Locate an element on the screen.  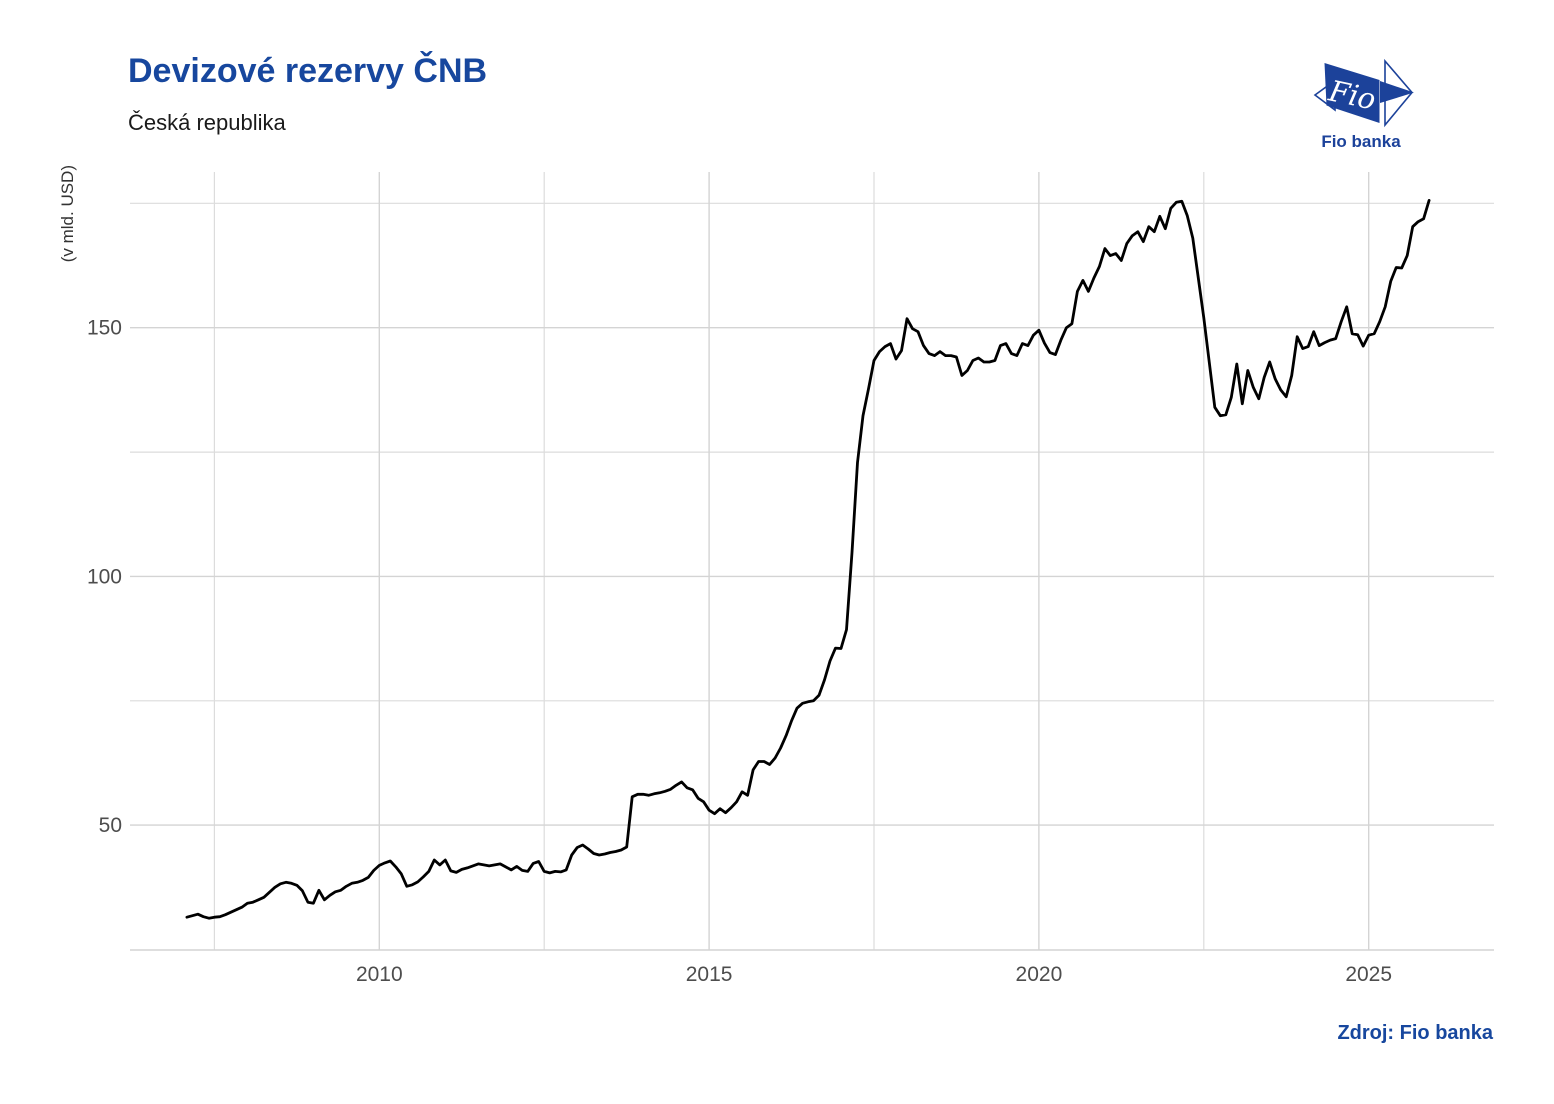
fio-logo-mark: Fio is located at coordinates (1363, 93).